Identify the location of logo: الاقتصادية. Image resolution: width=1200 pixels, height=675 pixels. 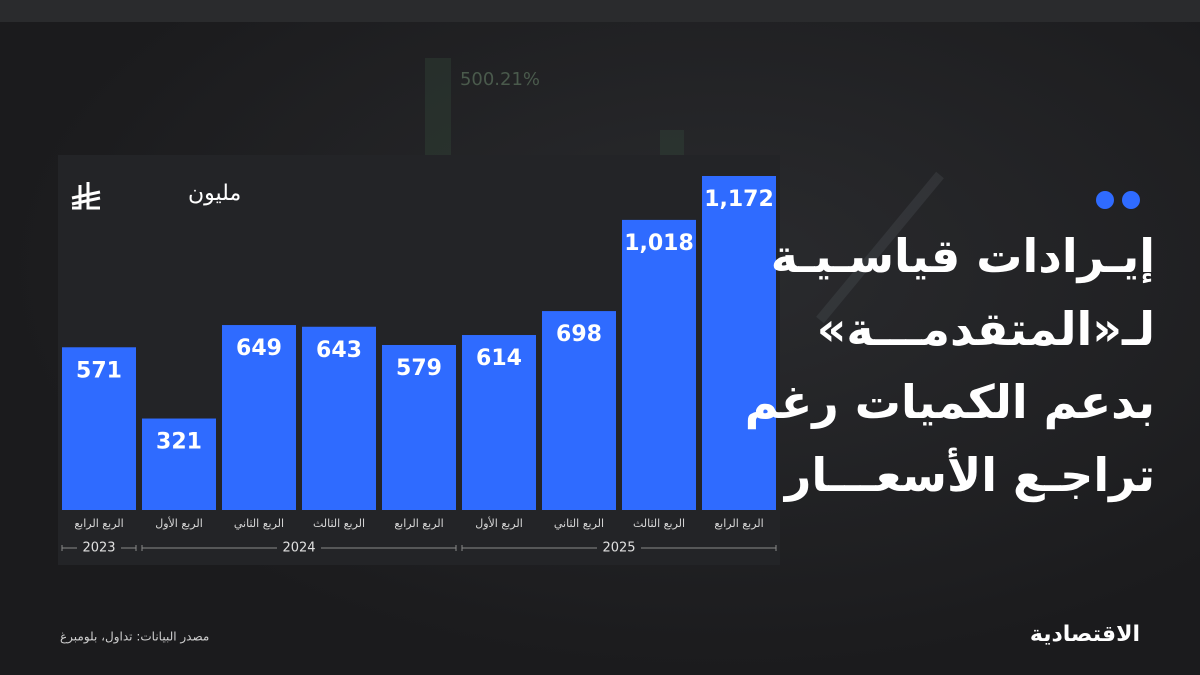
(1085, 634).